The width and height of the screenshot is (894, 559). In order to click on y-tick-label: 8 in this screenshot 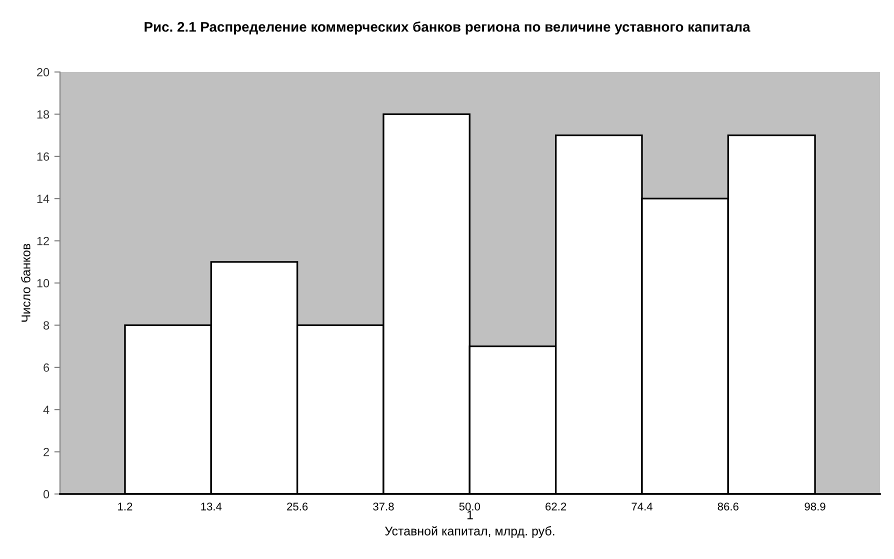, I will do `click(47, 325)`.